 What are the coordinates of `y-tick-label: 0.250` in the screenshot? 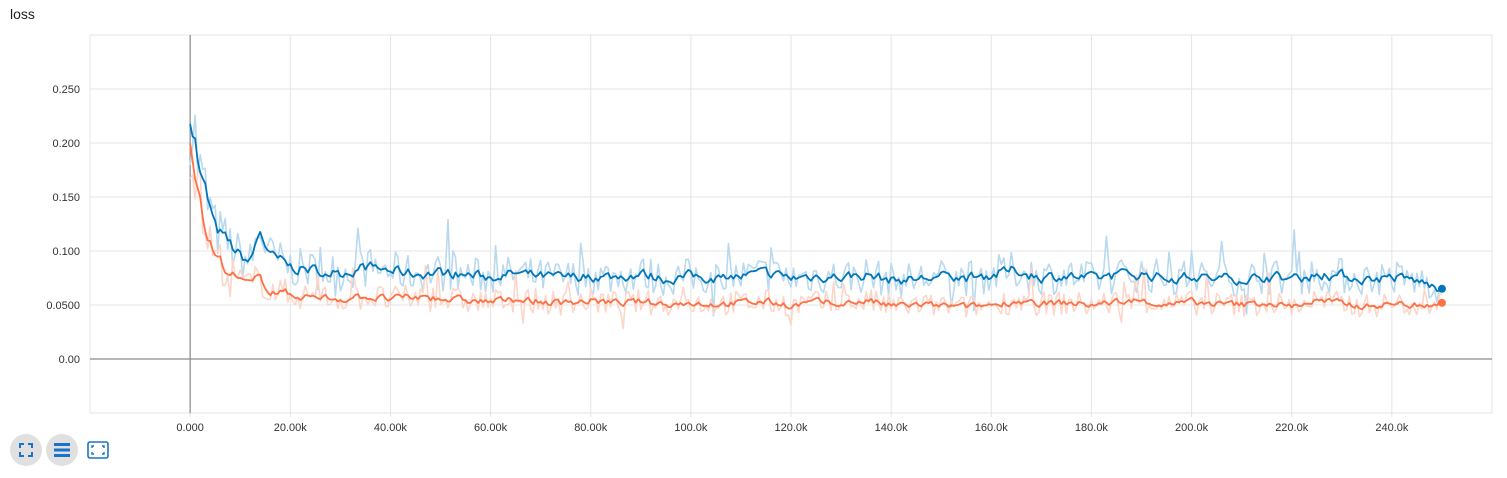 It's located at (66, 90).